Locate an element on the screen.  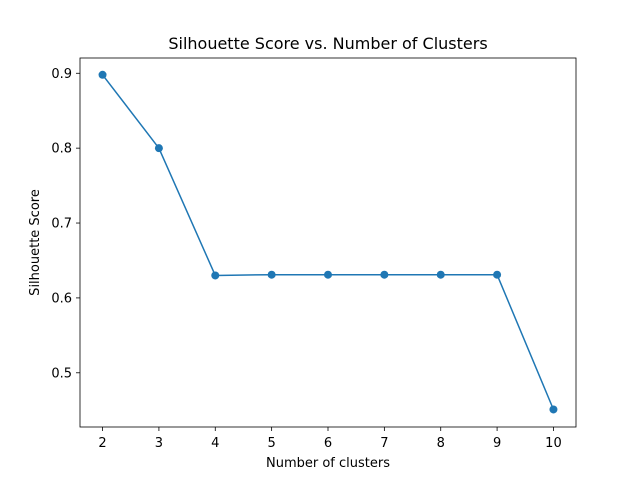
y-axis-ticks: 0.5 0.6 0.7 0.8 0.9 is located at coordinates (65, 224).